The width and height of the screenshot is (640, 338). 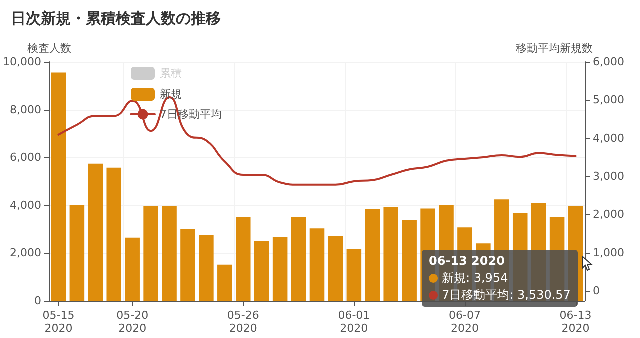 What do you see at coordinates (608, 62) in the screenshot?
I see `y2-tick-label: 6,000` at bounding box center [608, 62].